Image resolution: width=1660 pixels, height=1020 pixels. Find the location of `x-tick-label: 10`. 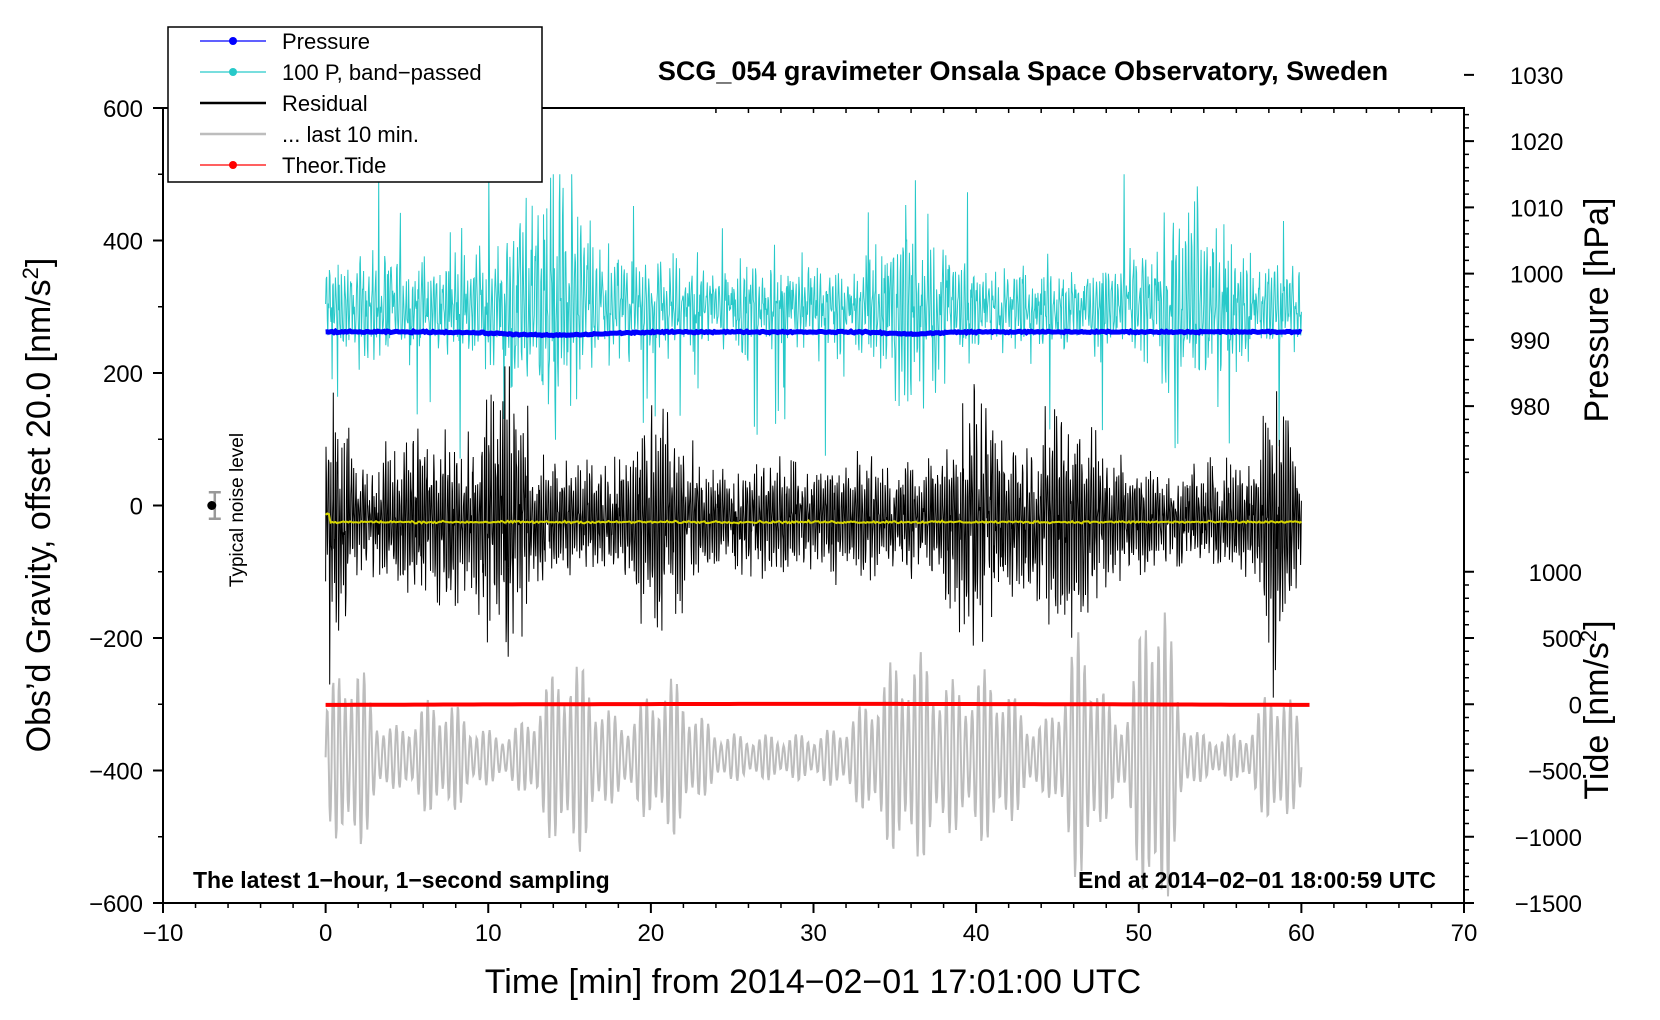

x-tick-label: 10 is located at coordinates (488, 933).